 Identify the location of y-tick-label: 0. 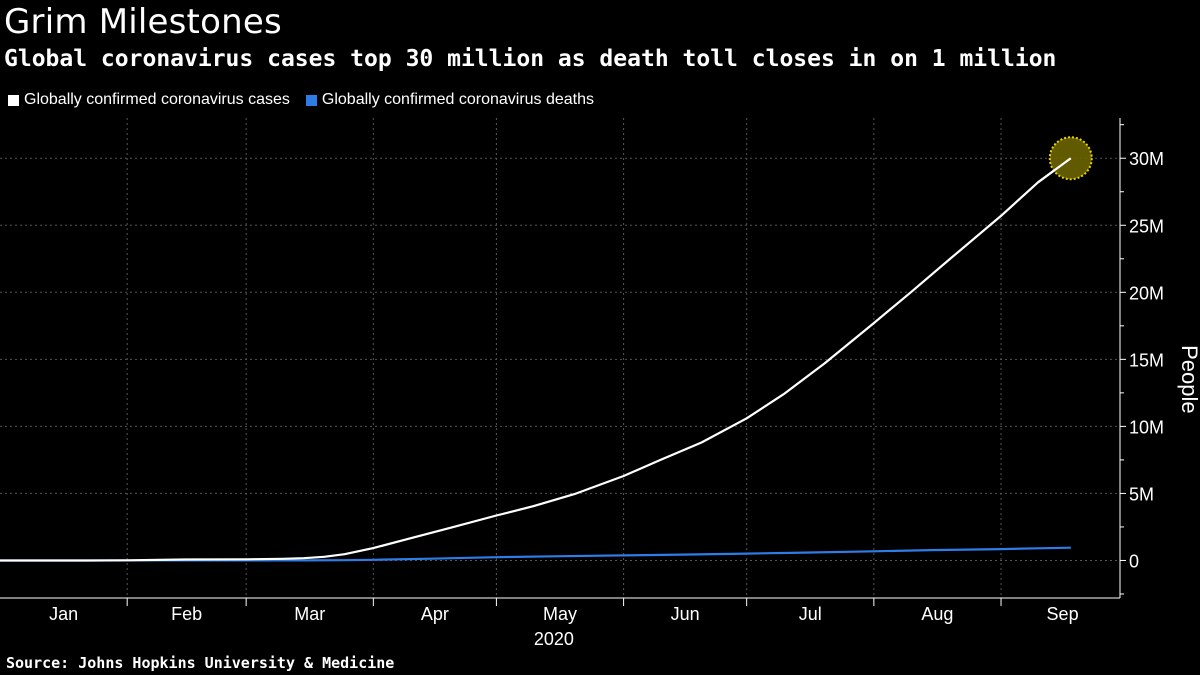
(1134, 561).